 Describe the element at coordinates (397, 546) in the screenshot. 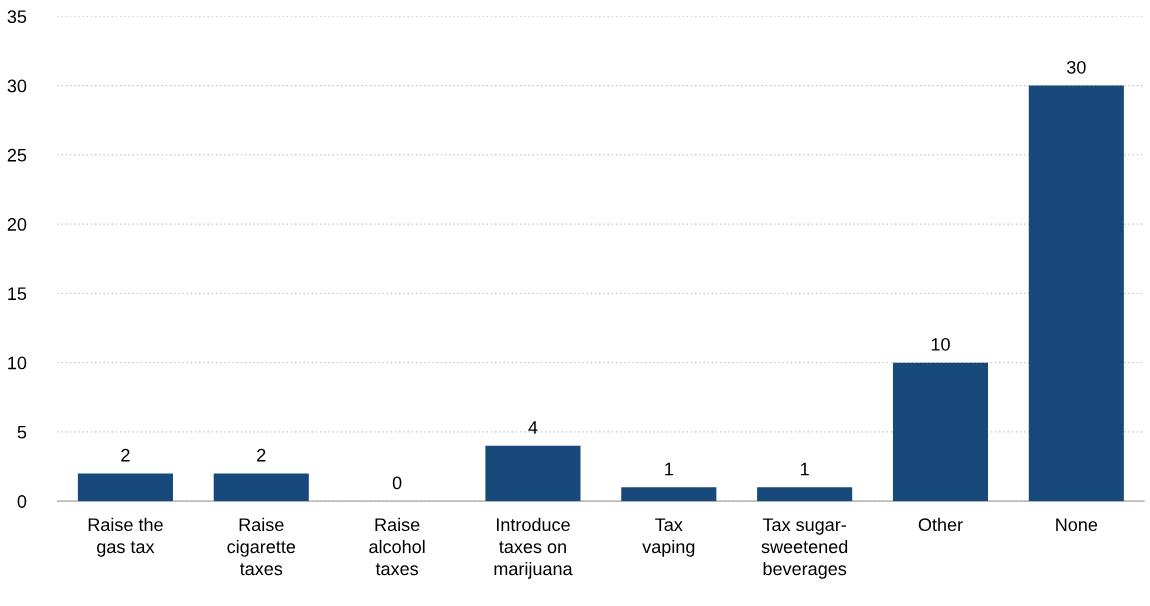

I see `x-tick-label: Raise alcohol taxes` at that location.